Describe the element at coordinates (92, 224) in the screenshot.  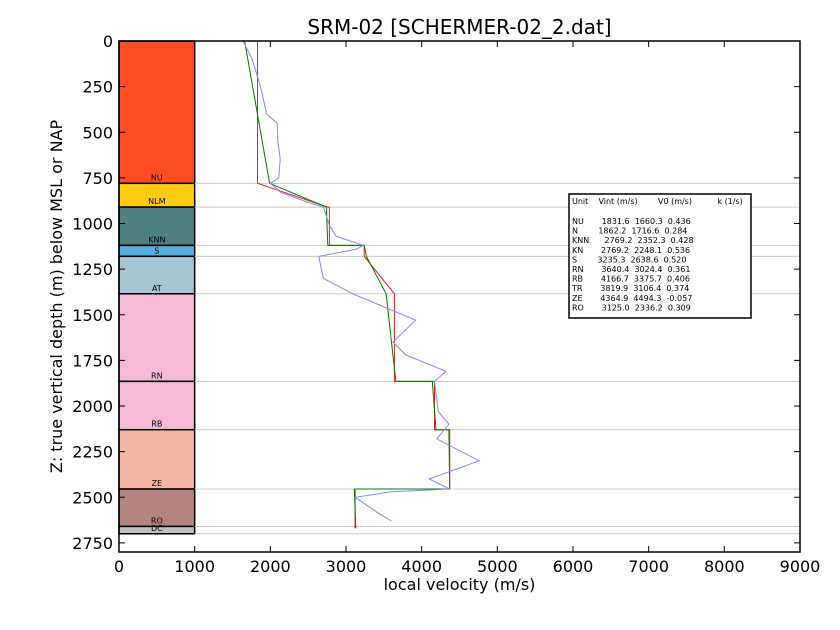
I see `y-tick-label: 1000` at that location.